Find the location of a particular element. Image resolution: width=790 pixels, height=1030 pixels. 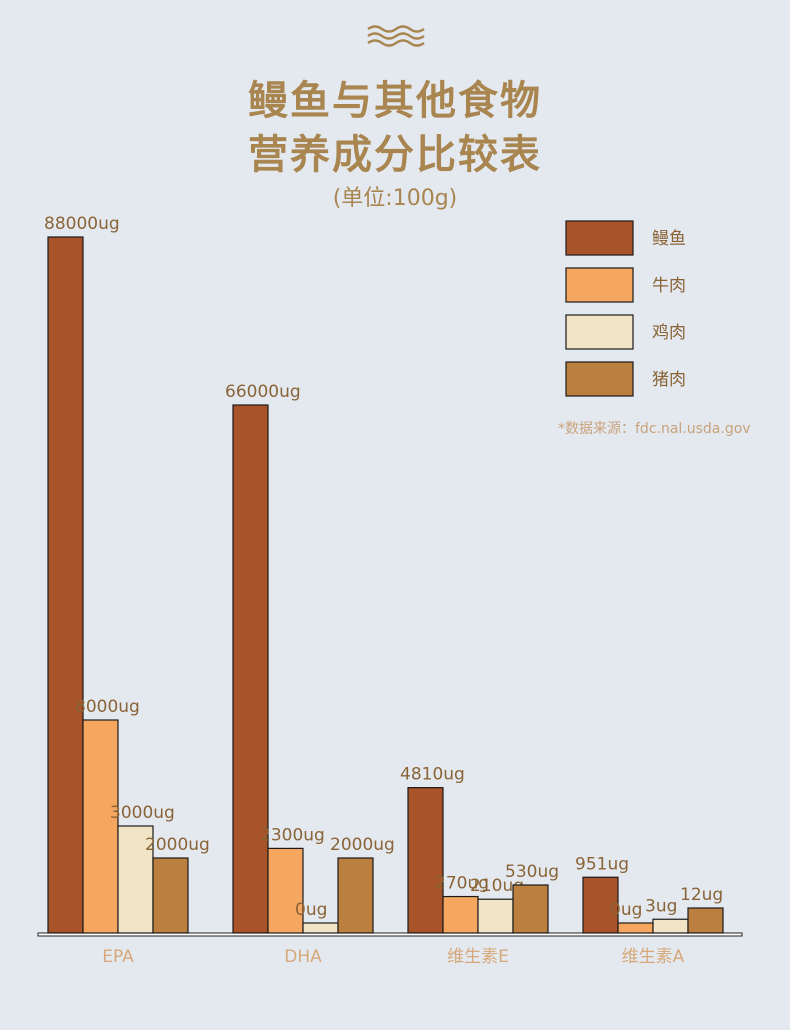

legend-label-eel: 鳗鱼 is located at coordinates (669, 239).